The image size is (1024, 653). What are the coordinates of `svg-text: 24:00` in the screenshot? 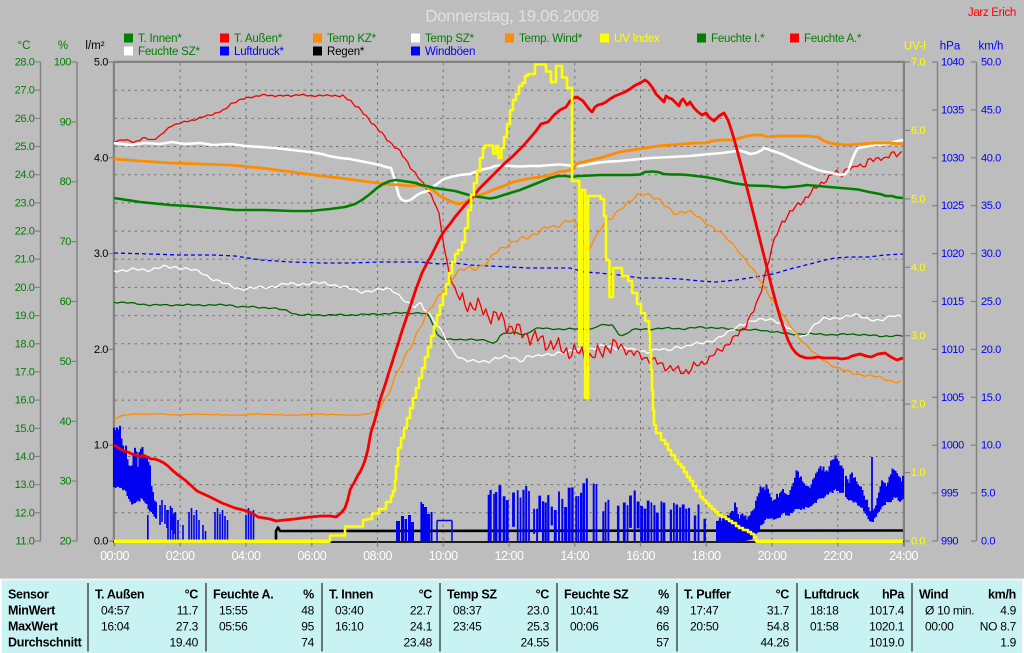 It's located at (903, 556).